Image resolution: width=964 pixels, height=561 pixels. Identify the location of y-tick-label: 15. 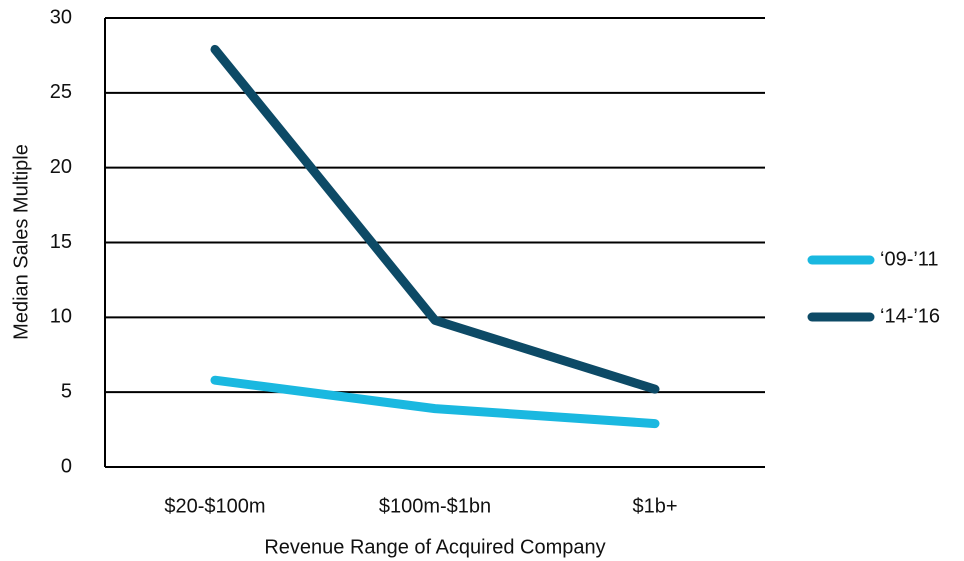
(61, 242).